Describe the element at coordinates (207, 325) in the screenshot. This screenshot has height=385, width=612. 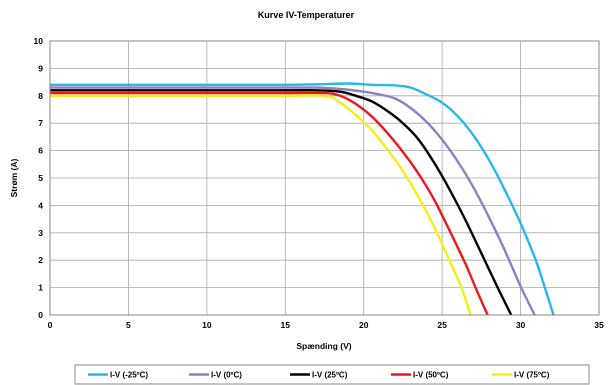
I see `x-tick-label: 10` at that location.